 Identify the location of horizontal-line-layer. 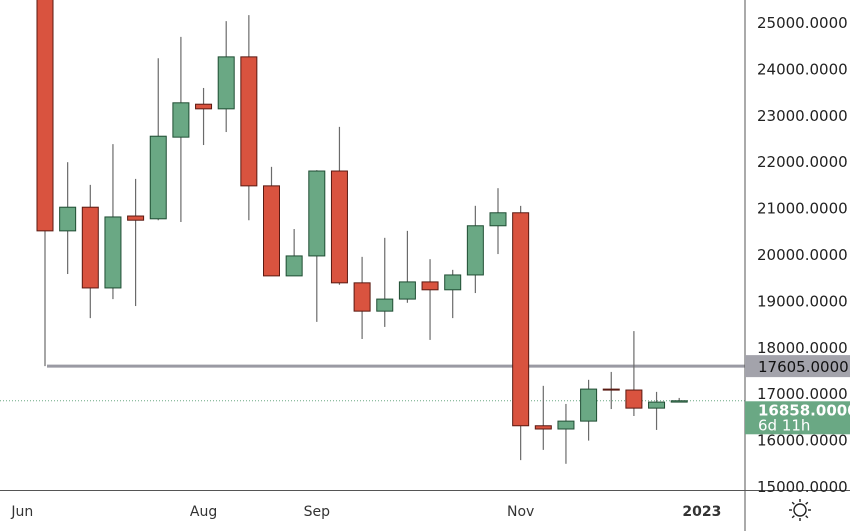
(372, 383).